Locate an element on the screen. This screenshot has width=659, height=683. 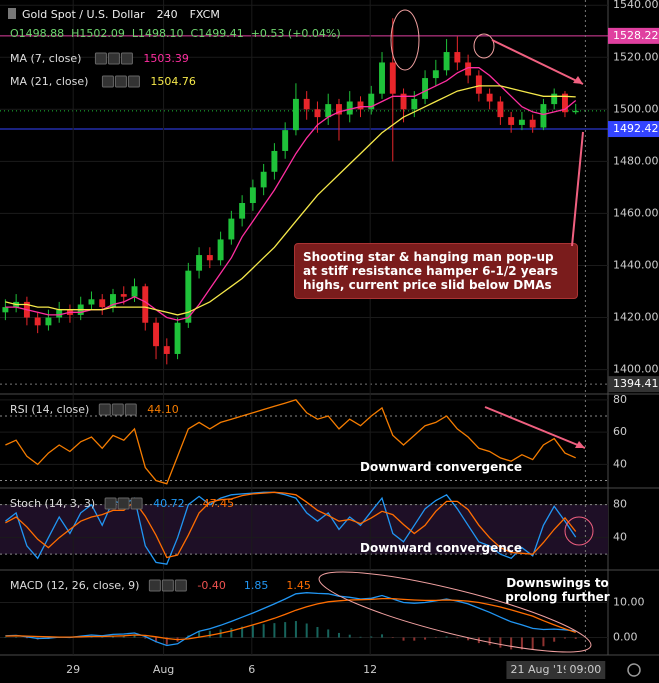
x-tick-label: 21 Aug '19 is located at coordinates (540, 669).